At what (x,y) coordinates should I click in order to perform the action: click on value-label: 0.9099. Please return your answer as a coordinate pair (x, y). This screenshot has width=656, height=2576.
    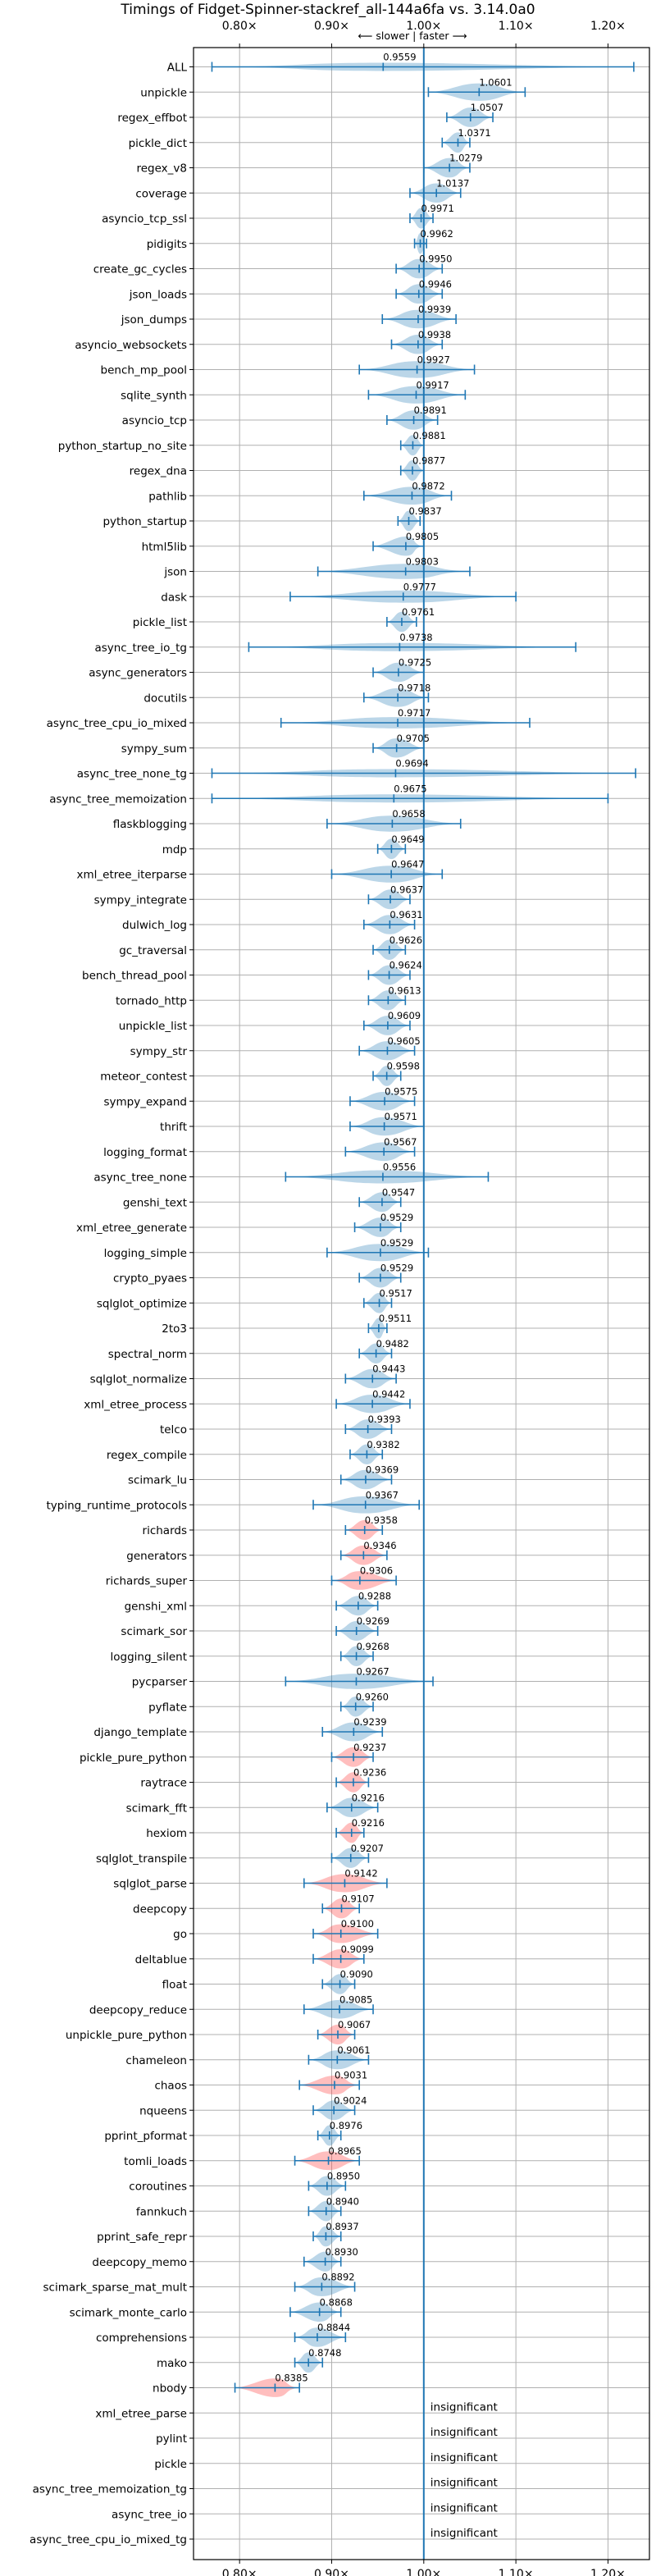
    Looking at the image, I should click on (357, 1949).